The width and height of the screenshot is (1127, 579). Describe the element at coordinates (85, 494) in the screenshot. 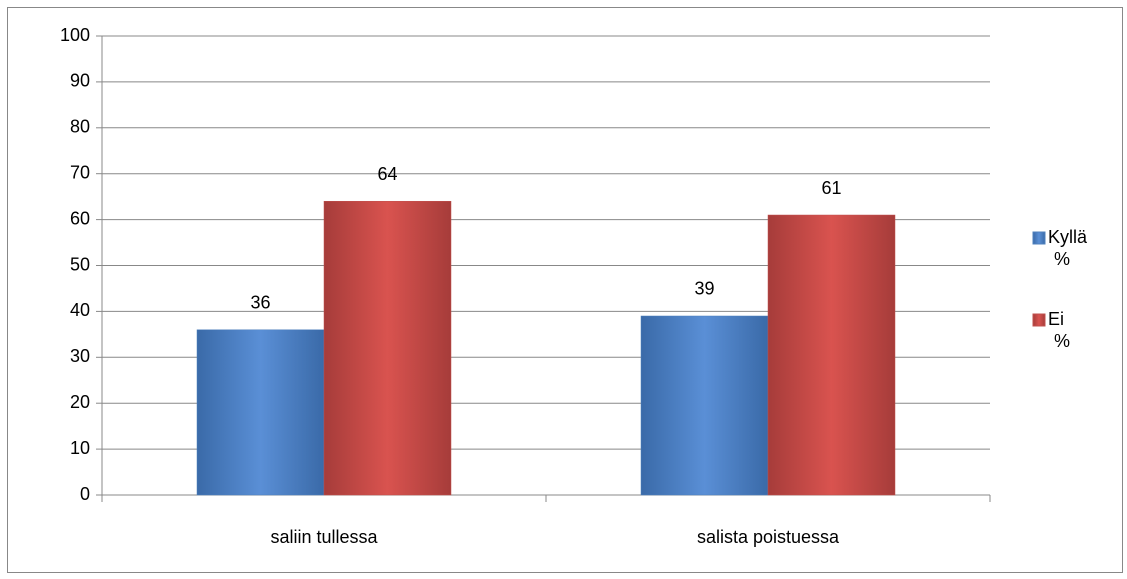

I see `y-tick-label: 0` at that location.